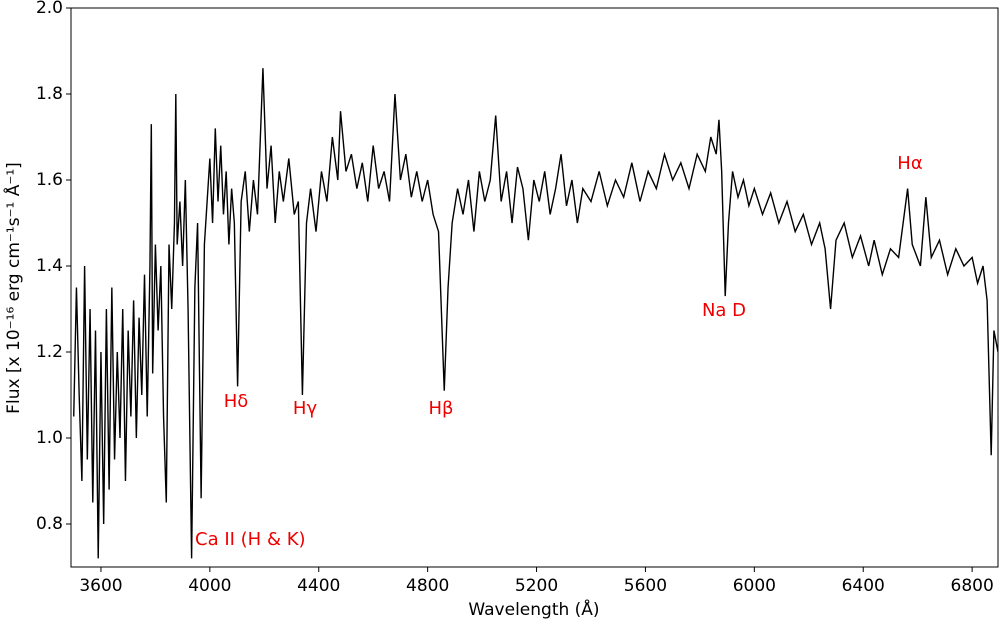  Describe the element at coordinates (250, 539) in the screenshot. I see `line-annotation: Ca II (H & K)` at that location.